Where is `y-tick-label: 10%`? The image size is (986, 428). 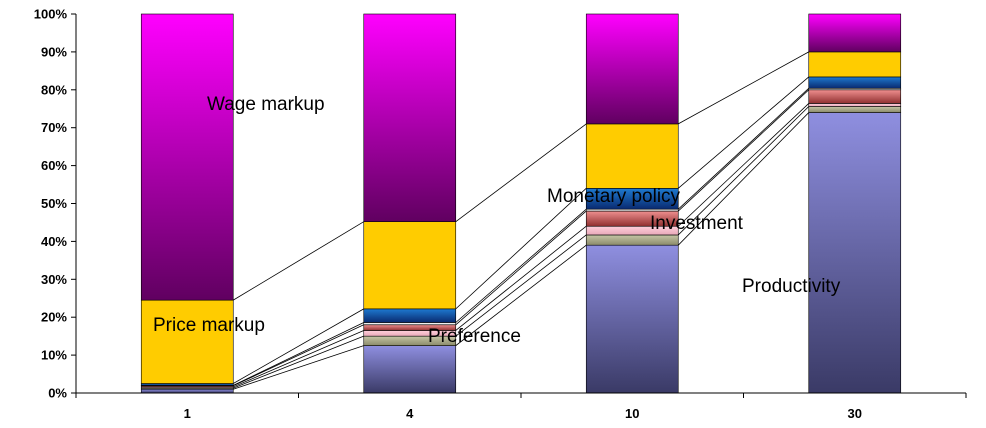 y-tick-label: 10% is located at coordinates (54, 355).